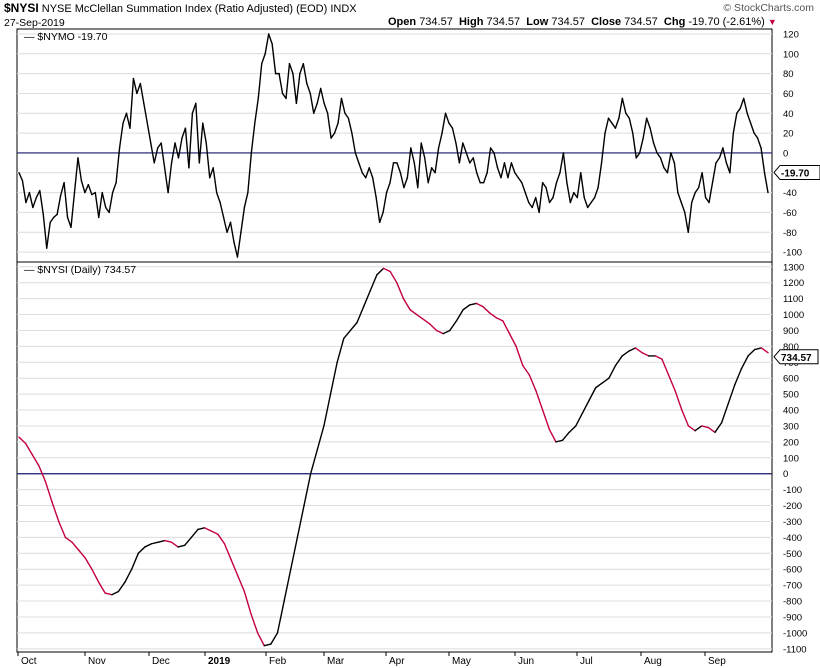  What do you see at coordinates (795, 173) in the screenshot?
I see `nymo-last-value-label: -19.70` at bounding box center [795, 173].